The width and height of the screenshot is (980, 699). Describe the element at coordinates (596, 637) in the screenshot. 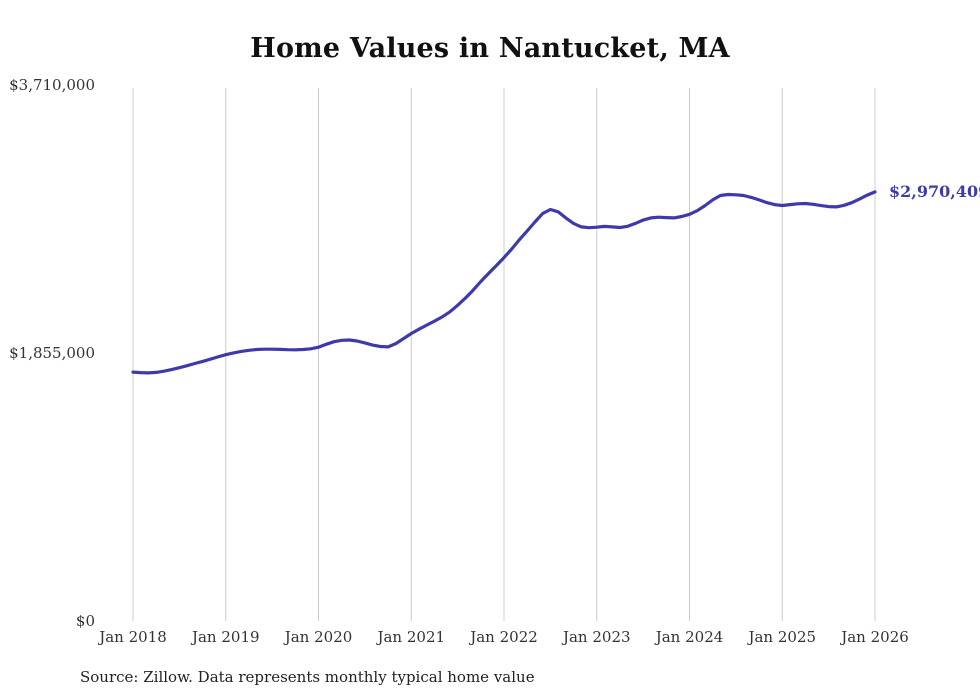

I see `x-axis-tick: Jan 2023` at that location.